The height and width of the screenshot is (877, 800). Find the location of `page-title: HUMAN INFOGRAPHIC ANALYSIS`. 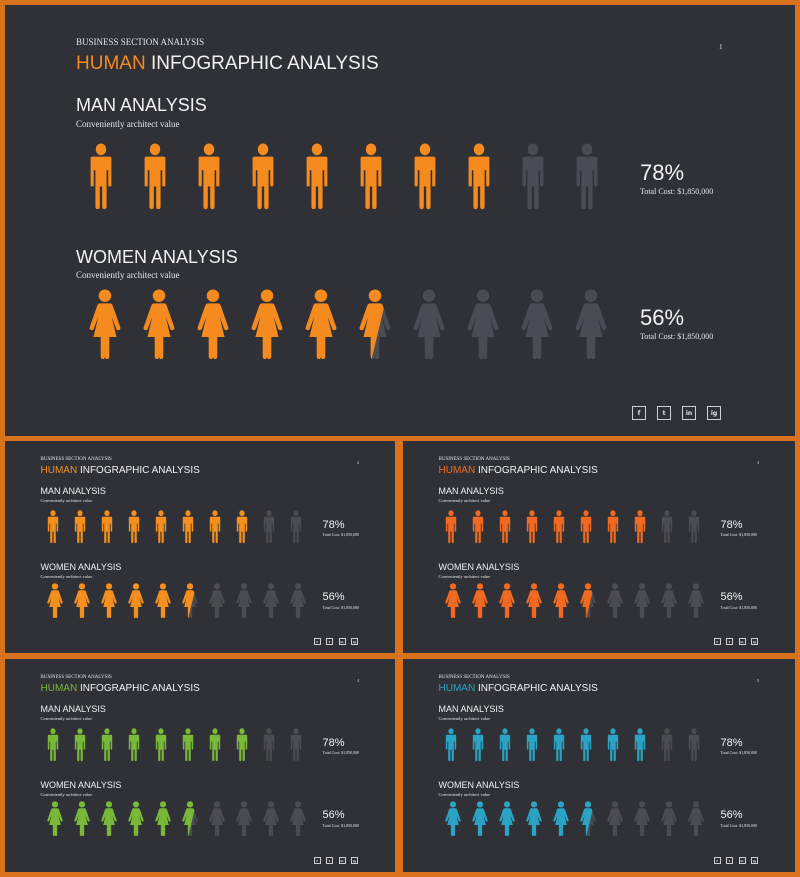

page-title: HUMAN INFOGRAPHIC ANALYSIS is located at coordinates (120, 470).